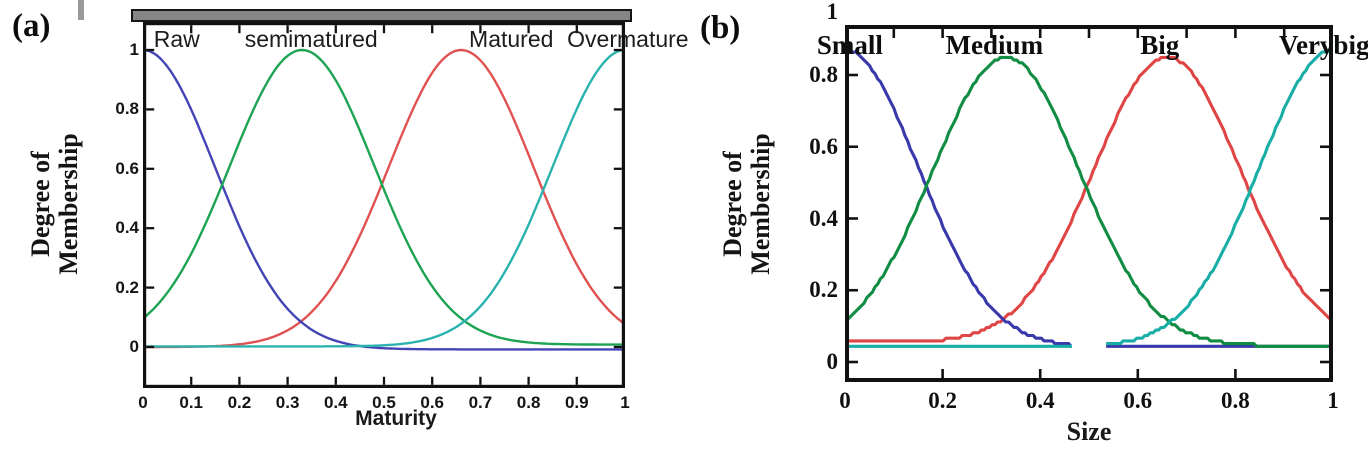  I want to click on x-tick-label: 0.9, so click(576, 402).